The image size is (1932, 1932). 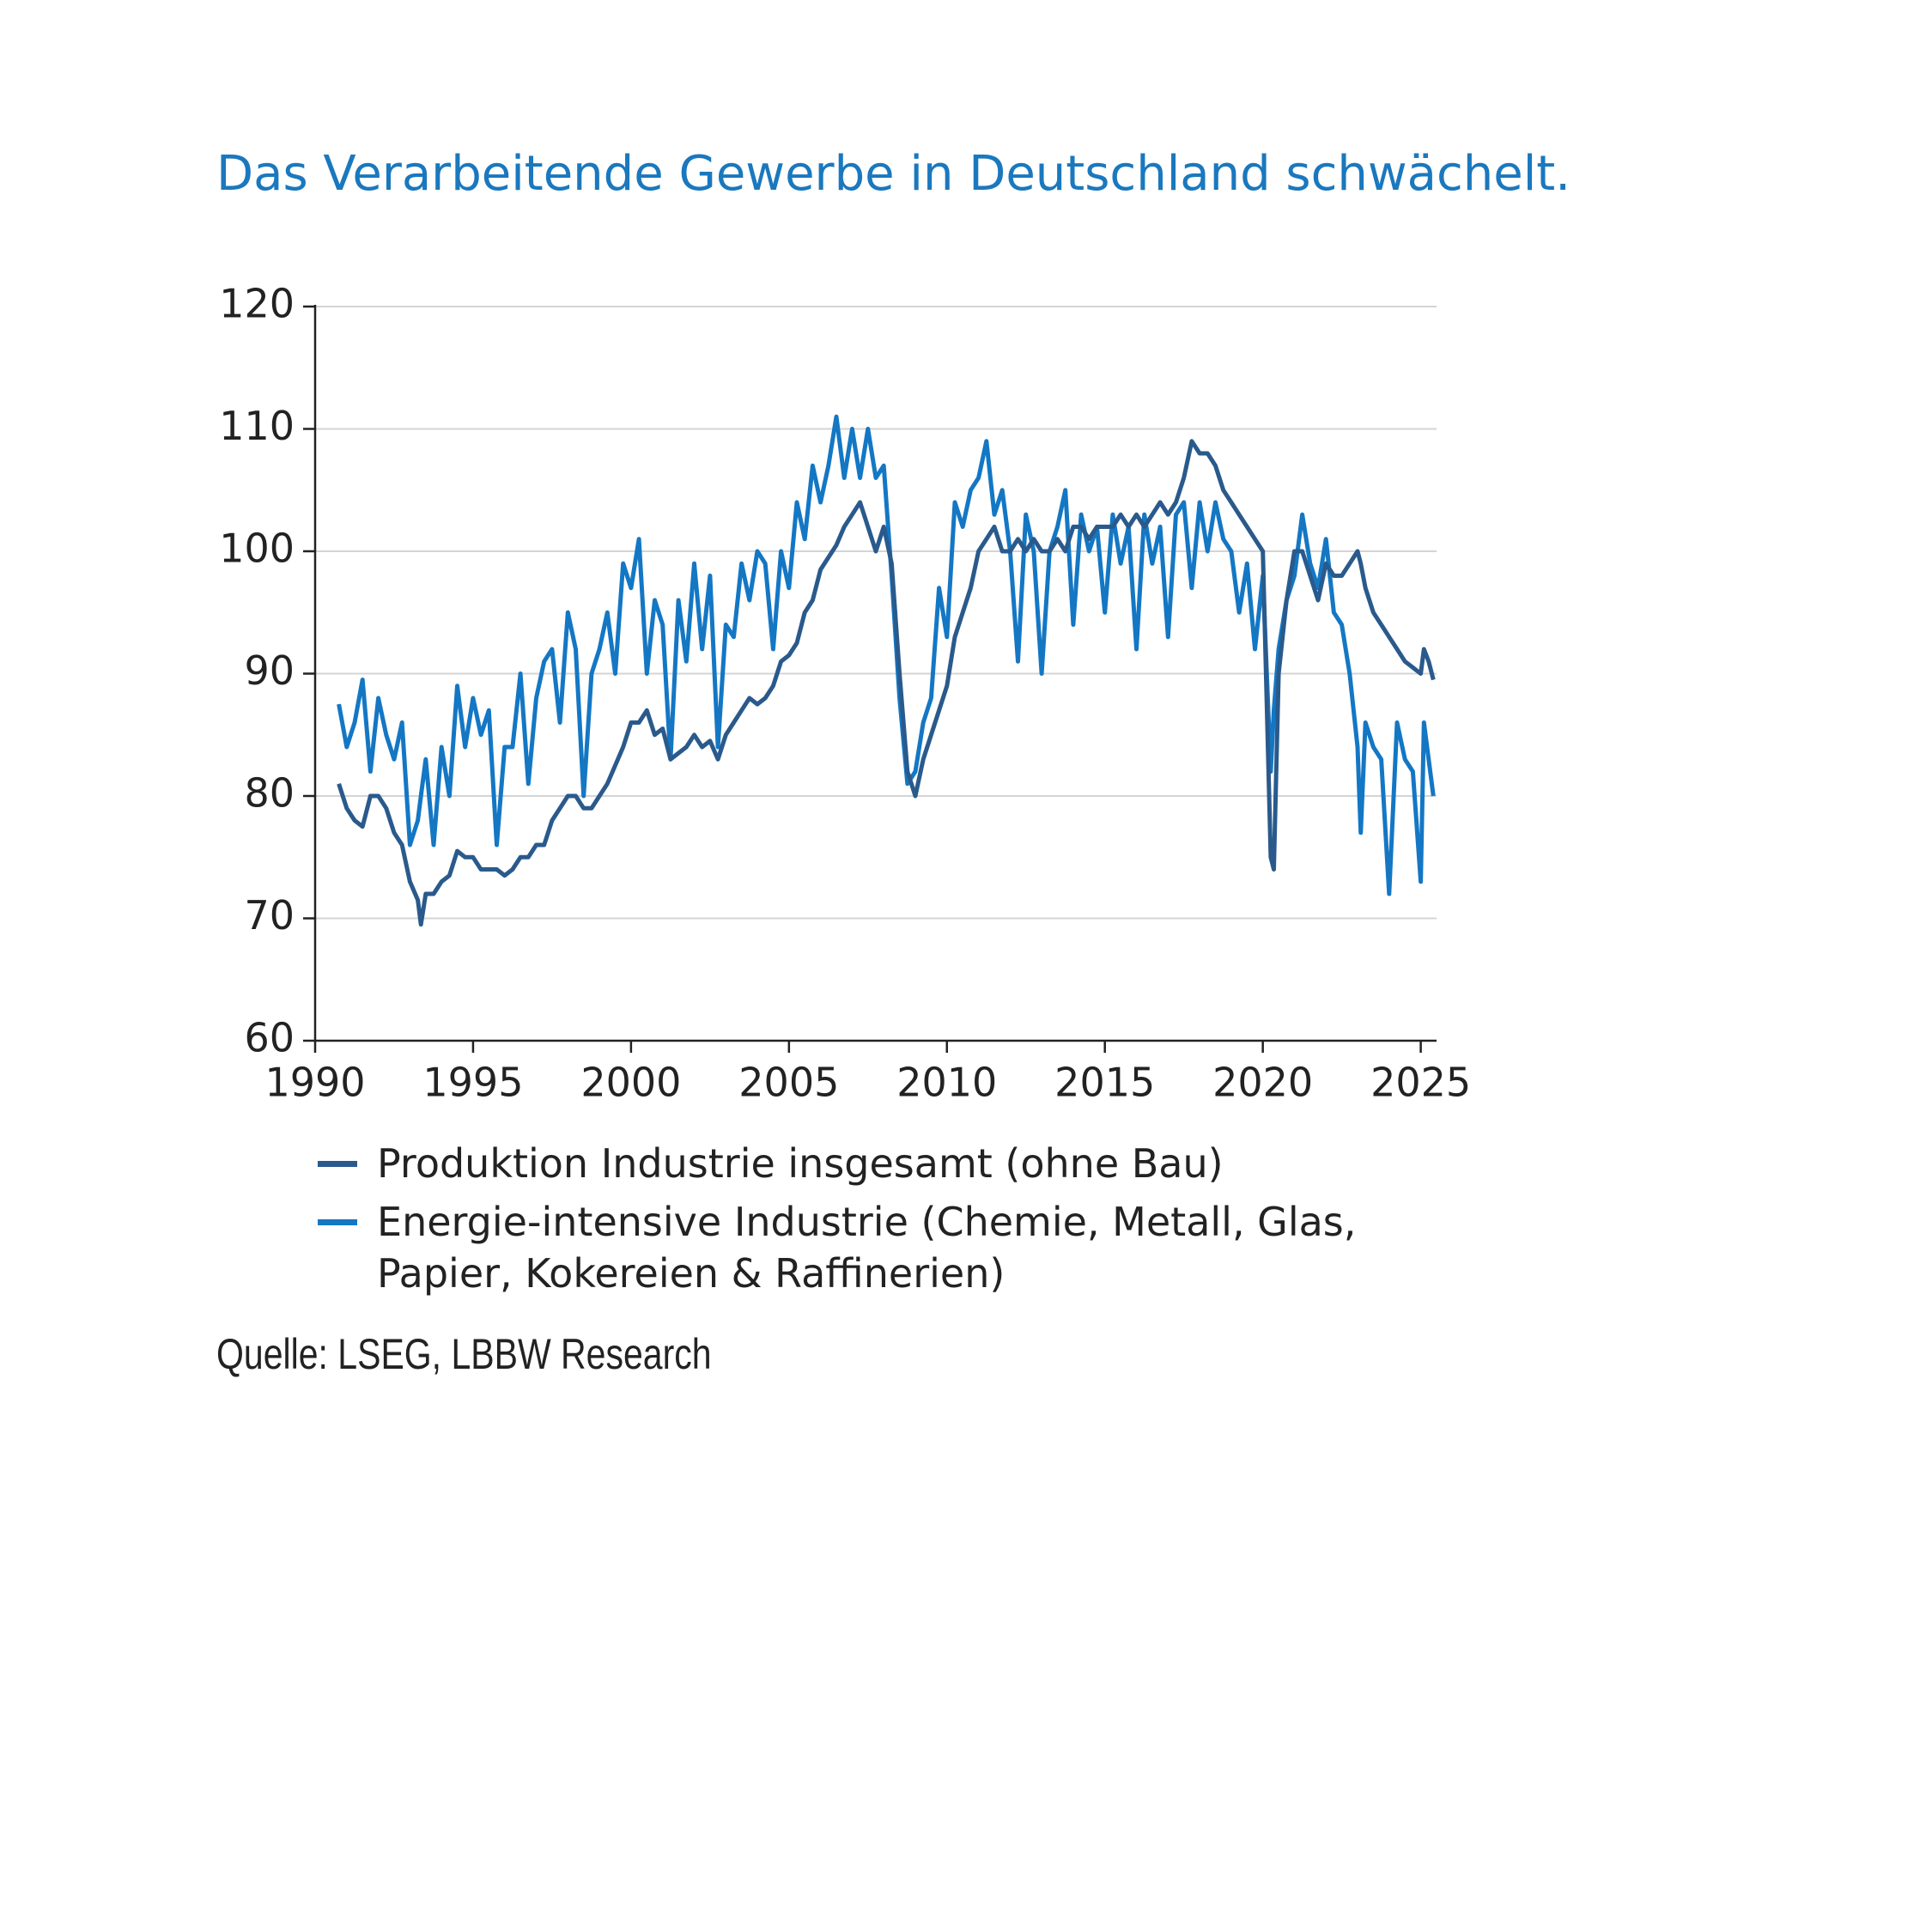 I want to click on y-tick-label: 80, so click(x=269, y=793).